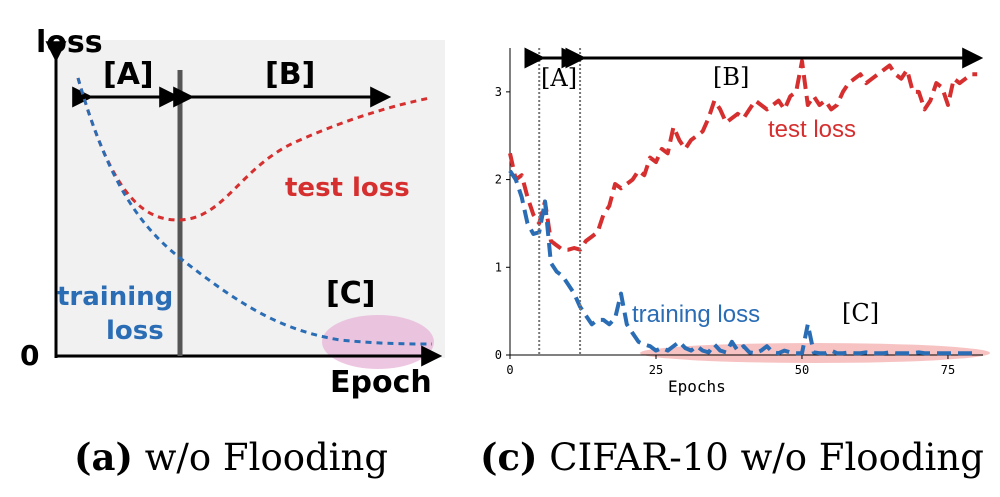  I want to click on region-a-label: [A], so click(128, 74).